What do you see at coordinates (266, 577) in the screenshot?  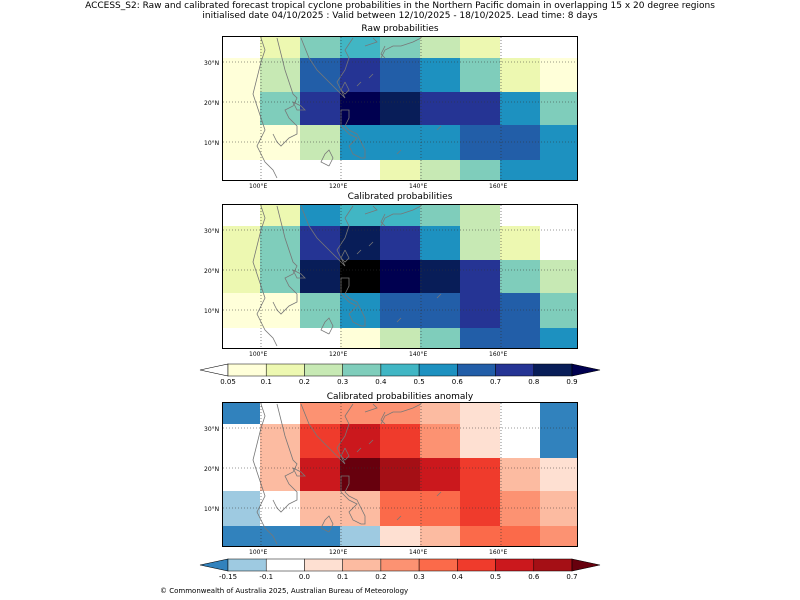 I see `colorbar-tick-label: -0.1` at bounding box center [266, 577].